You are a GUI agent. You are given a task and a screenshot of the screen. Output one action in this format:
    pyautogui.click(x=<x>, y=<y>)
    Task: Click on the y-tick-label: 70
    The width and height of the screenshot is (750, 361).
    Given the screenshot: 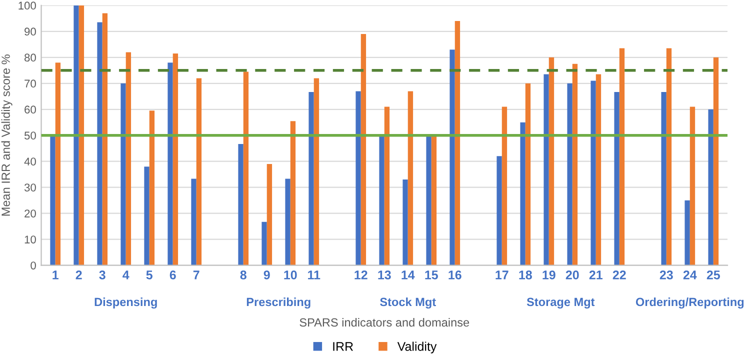 What is the action you would take?
    pyautogui.click(x=30, y=84)
    